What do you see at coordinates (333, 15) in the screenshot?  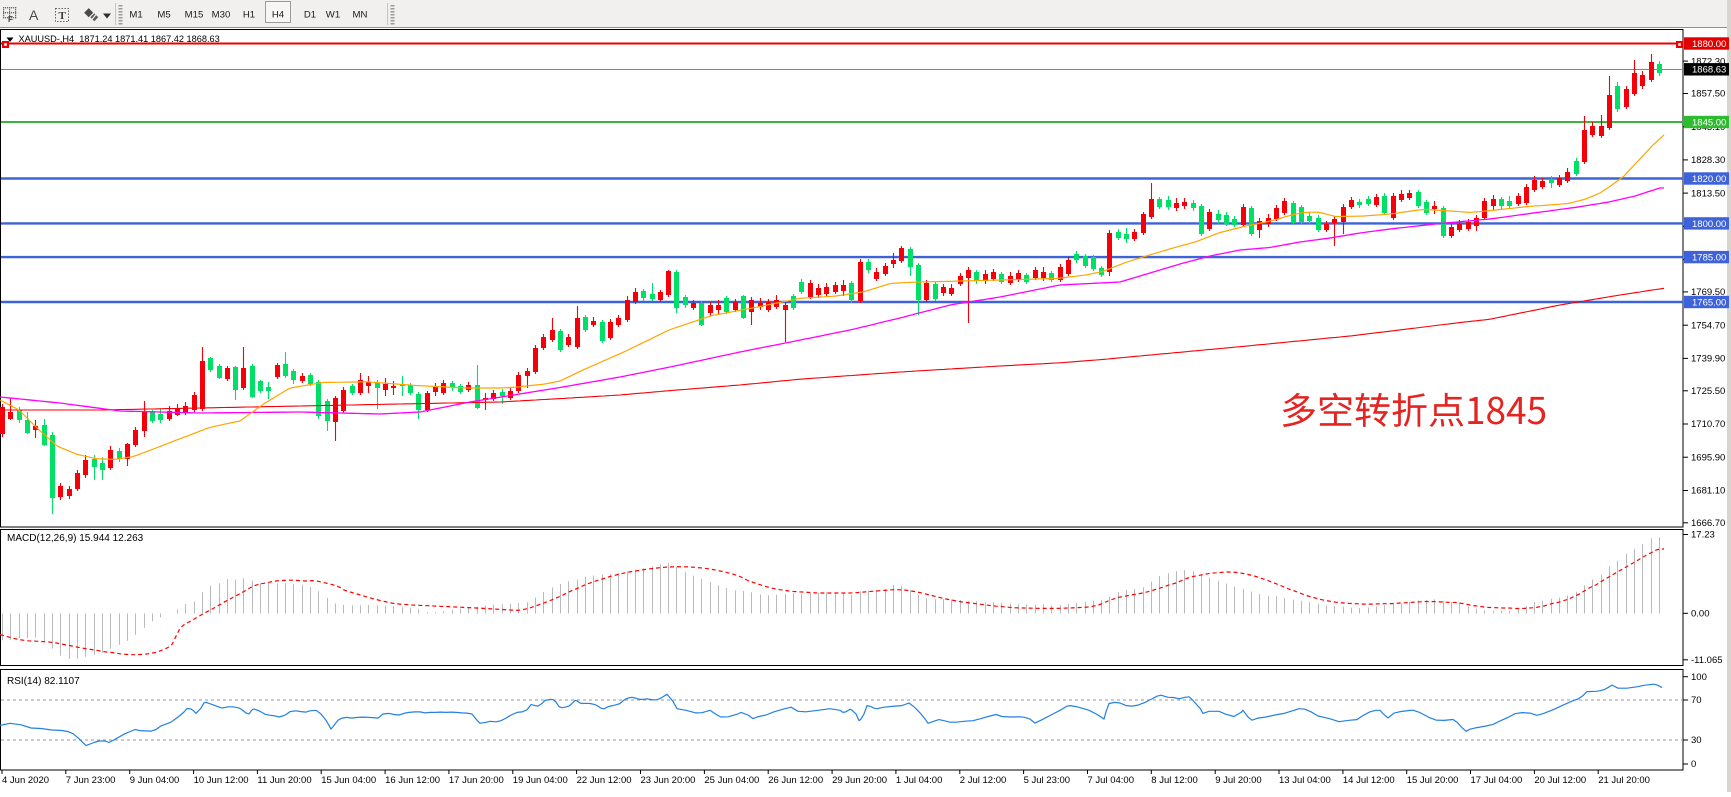 I see `svg-text: W1` at bounding box center [333, 15].